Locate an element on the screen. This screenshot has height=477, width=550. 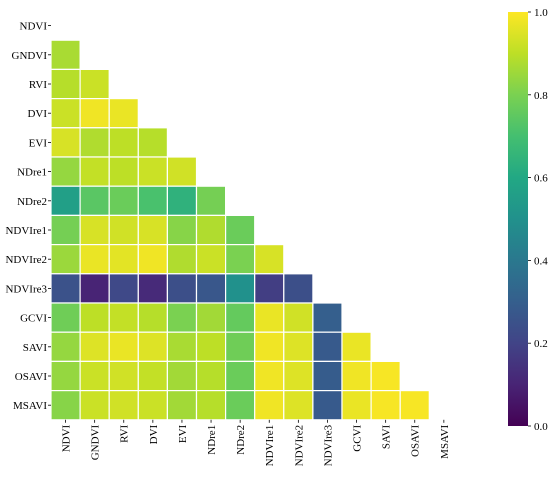
x-tick-label: GCVI is located at coordinates (358, 437).